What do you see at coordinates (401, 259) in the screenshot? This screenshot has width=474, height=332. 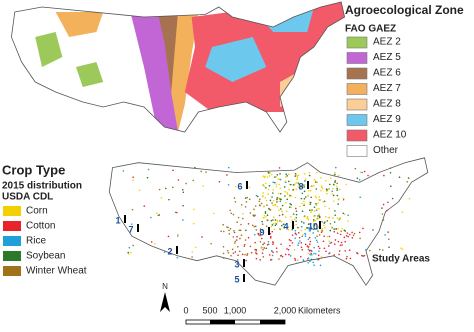 I see `study-areas-title: Study Areas` at bounding box center [401, 259].